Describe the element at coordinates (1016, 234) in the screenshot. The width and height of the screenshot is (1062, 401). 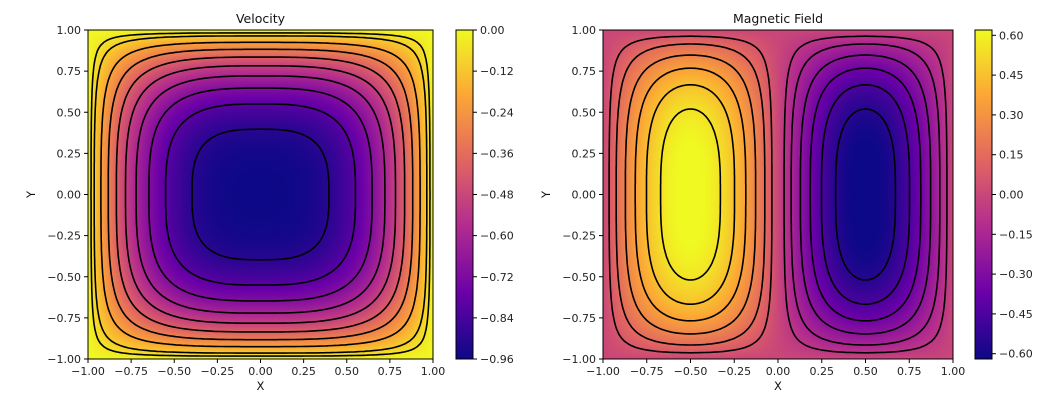
I see `colorbar-tick-label: −0.15` at that location.